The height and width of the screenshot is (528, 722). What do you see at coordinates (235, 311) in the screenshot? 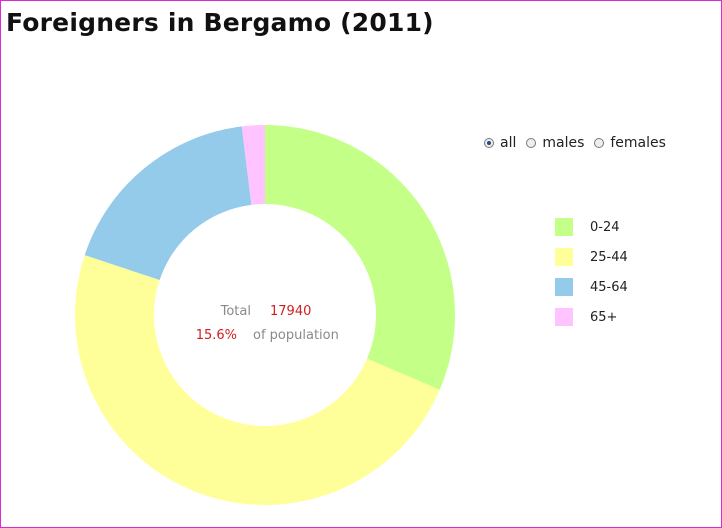
I see `center-total-label: Total` at bounding box center [235, 311].